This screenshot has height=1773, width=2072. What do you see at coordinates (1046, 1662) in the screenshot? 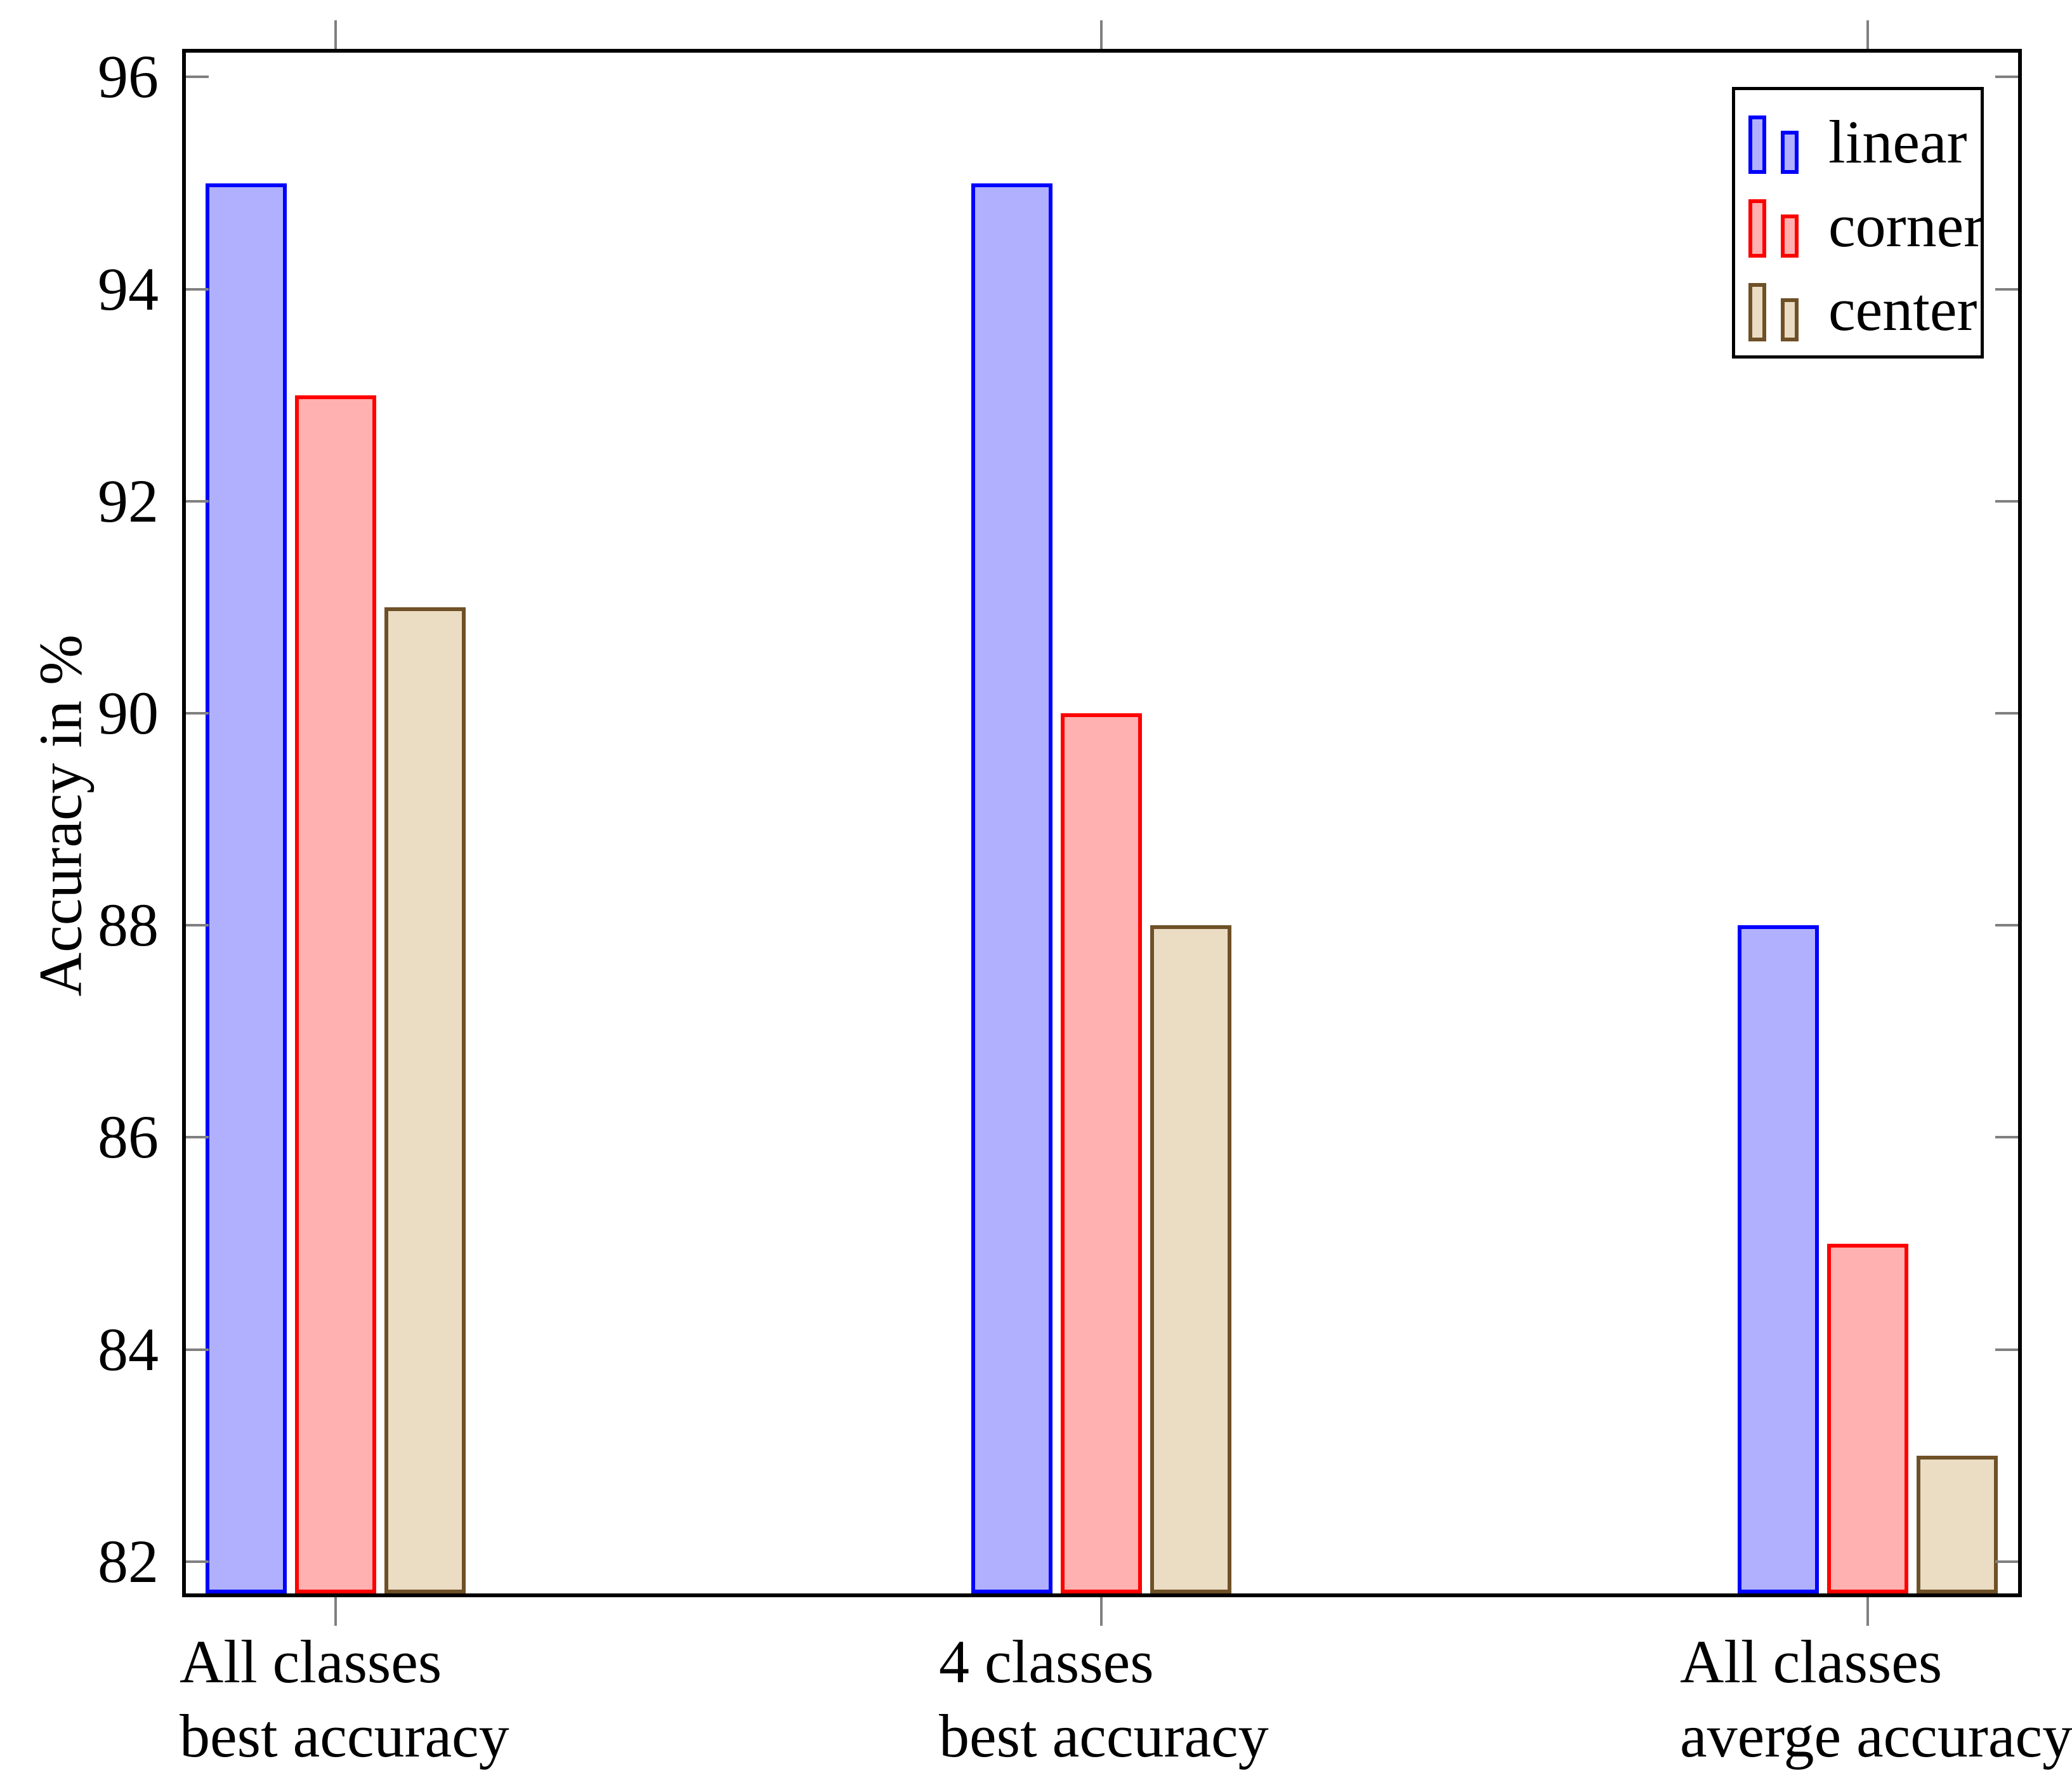
I see `x-category-line: 4 classes` at bounding box center [1046, 1662].